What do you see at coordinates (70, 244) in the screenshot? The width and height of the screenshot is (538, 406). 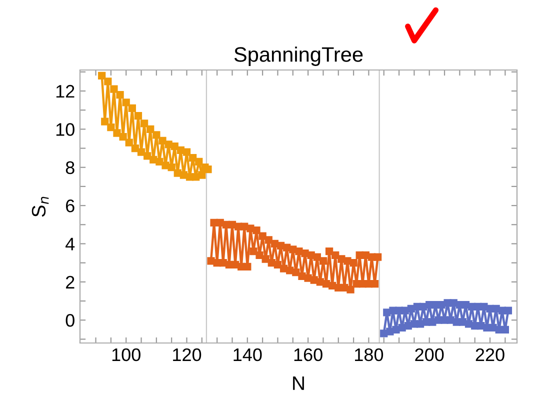 I see `y-tick-label: 4` at bounding box center [70, 244].